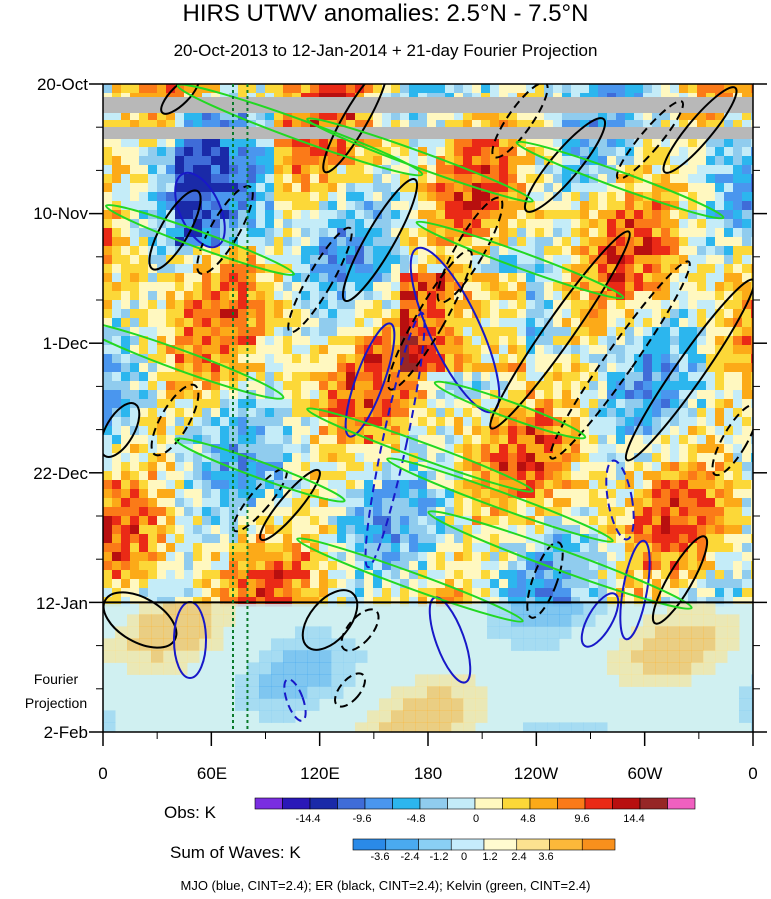  What do you see at coordinates (428, 105) in the screenshot?
I see `missing-data-band` at bounding box center [428, 105].